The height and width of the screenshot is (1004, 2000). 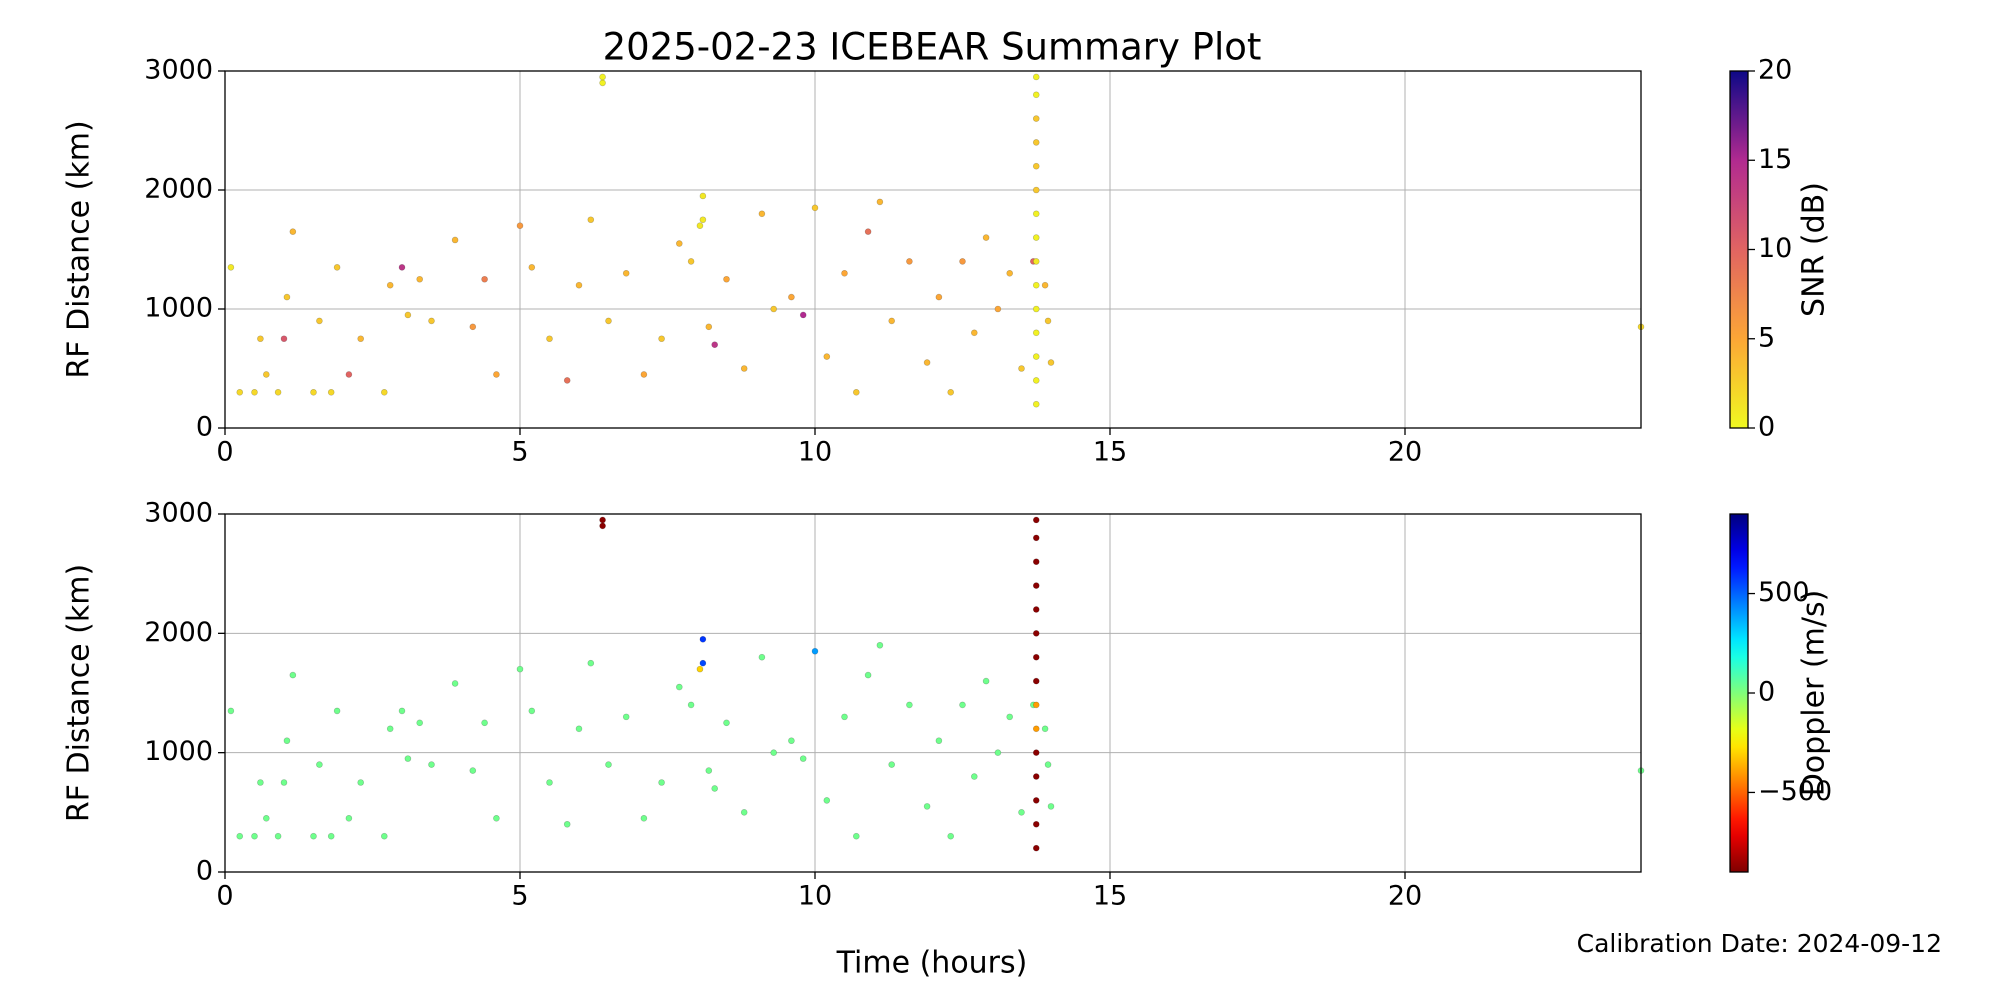 What do you see at coordinates (1766, 337) in the screenshot?
I see `colorbar-tick-label: 5` at bounding box center [1766, 337].